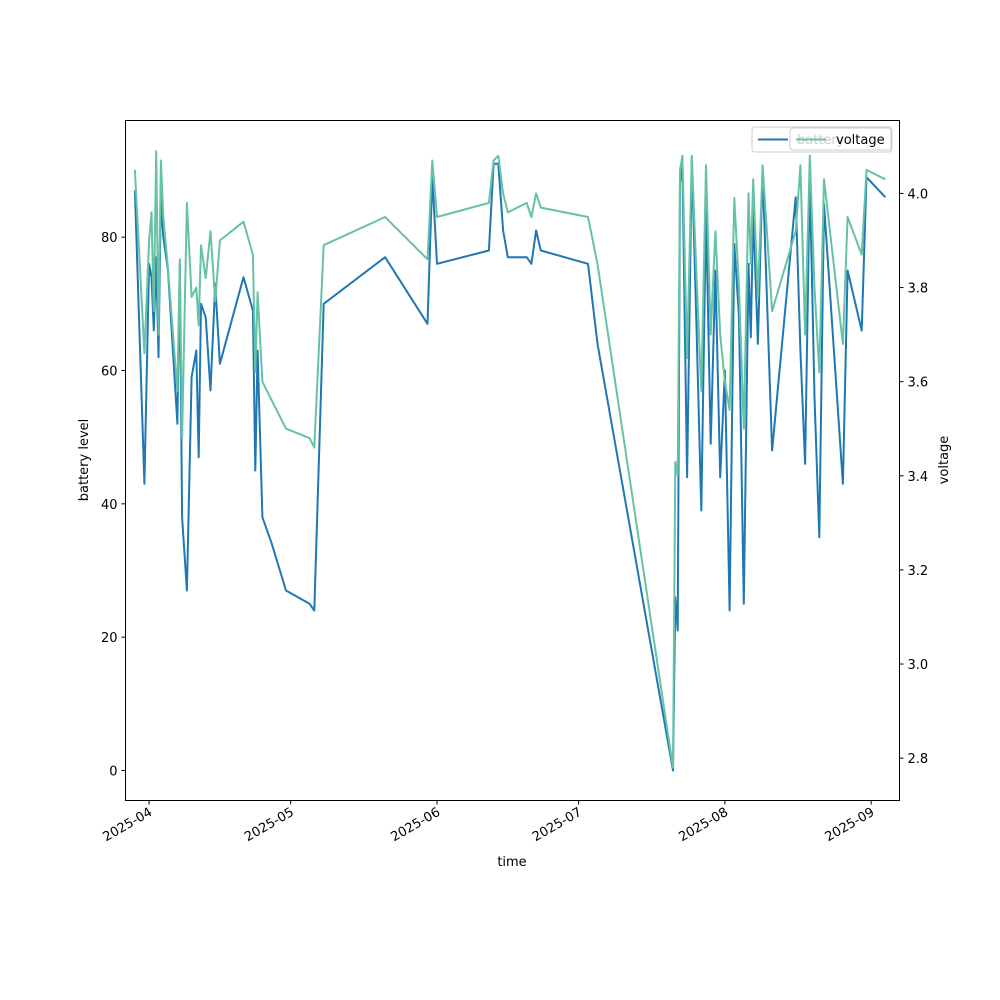  What do you see at coordinates (703, 825) in the screenshot?
I see `x-tick-label: 2025-08` at bounding box center [703, 825].